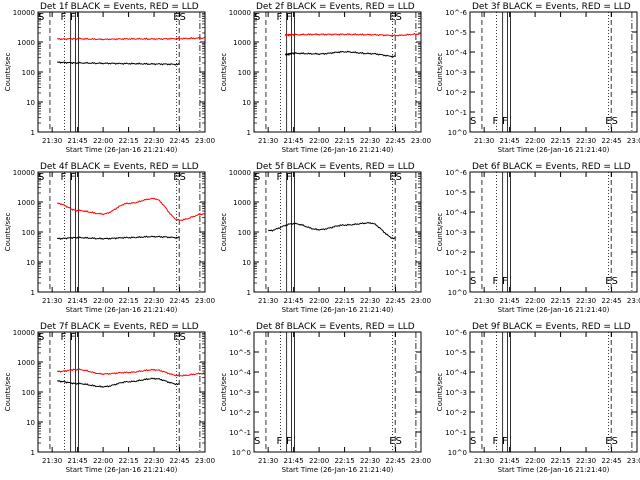 This screenshot has height=480, width=640. What do you see at coordinates (553, 232) in the screenshot?
I see `axes-box` at bounding box center [553, 232].